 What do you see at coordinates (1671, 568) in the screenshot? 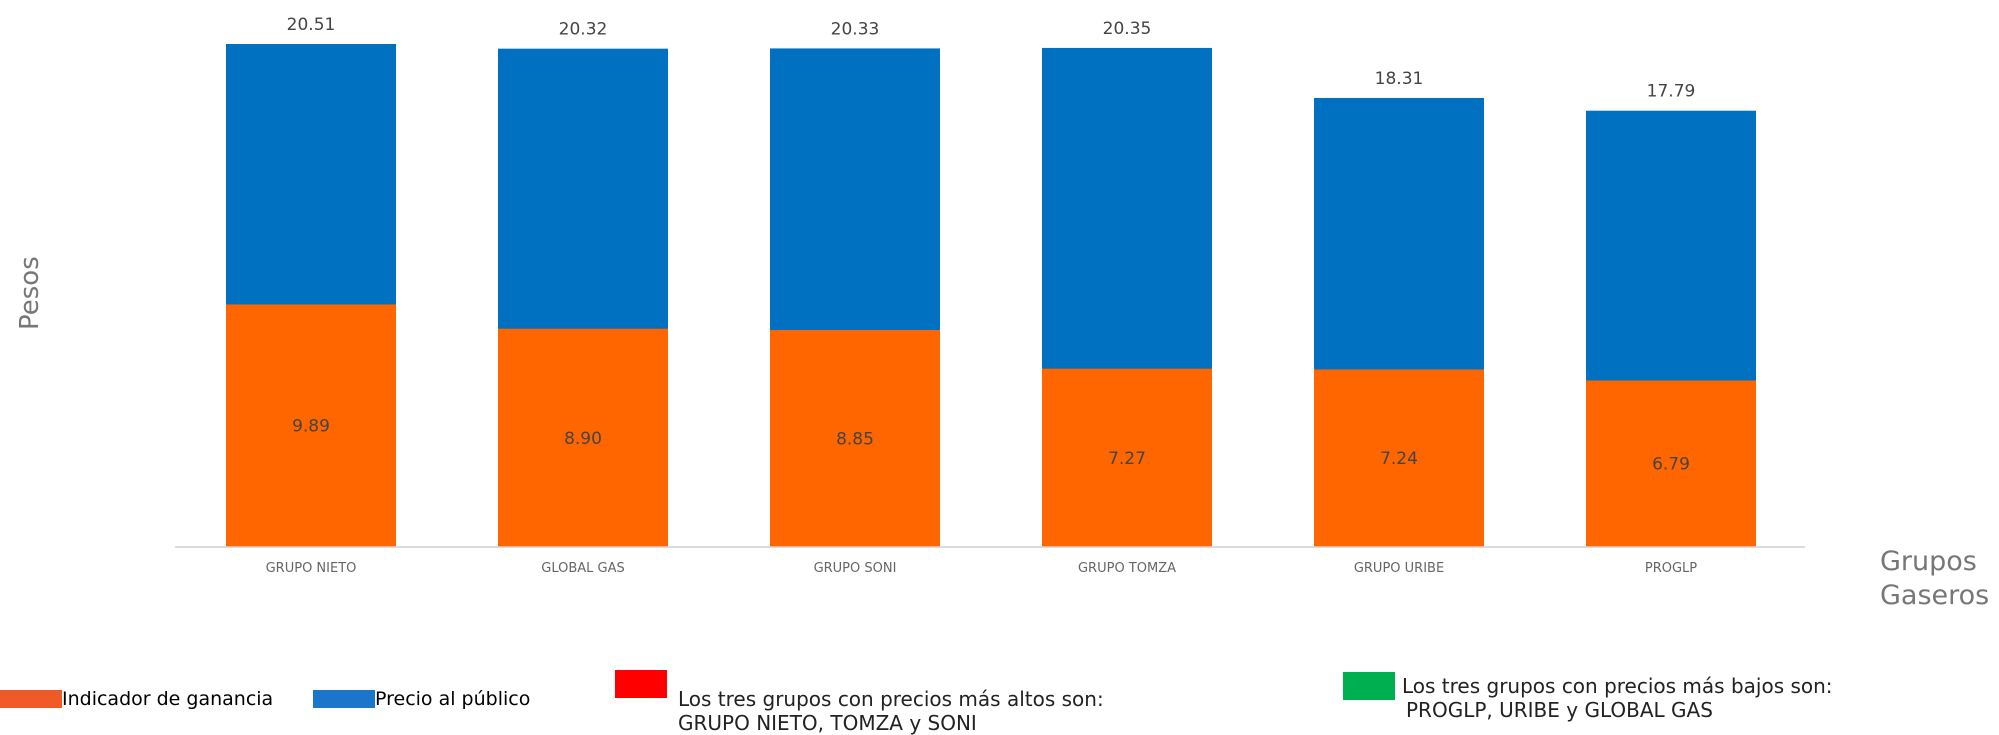
I see `x-tick-label: PROGLP` at bounding box center [1671, 568].